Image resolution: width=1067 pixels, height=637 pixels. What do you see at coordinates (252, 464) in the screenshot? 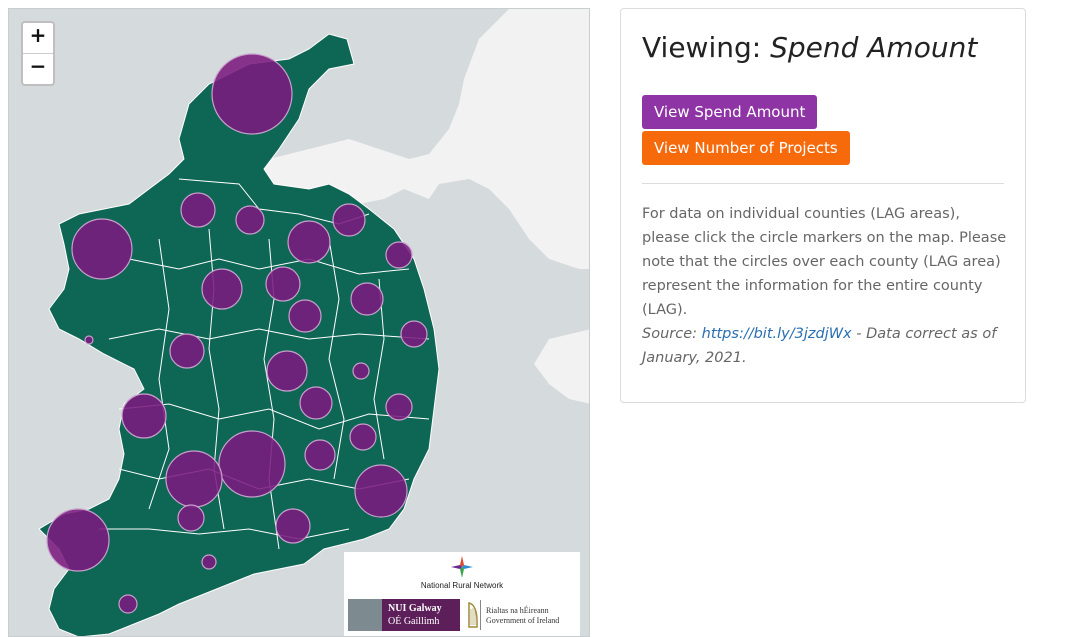
I see `marker-tipperary` at bounding box center [252, 464].